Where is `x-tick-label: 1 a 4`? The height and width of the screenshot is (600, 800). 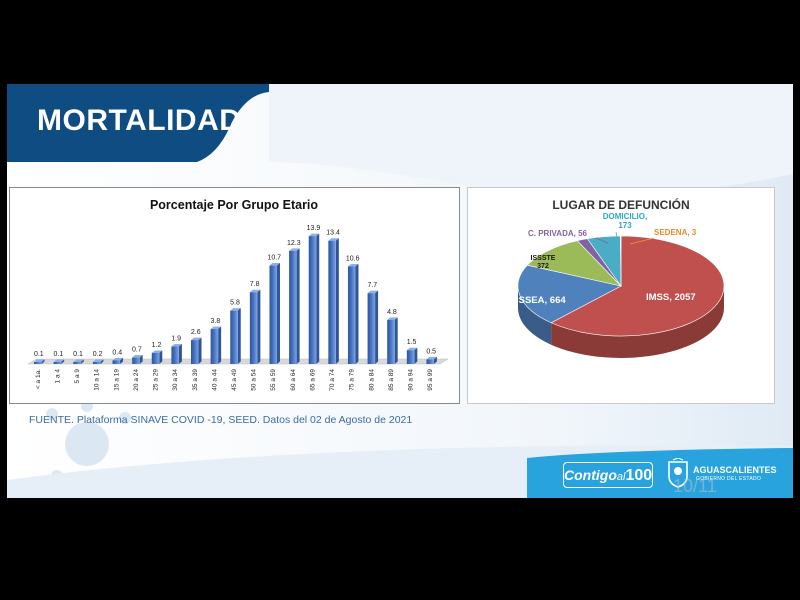 x-tick-label: 1 a 4 is located at coordinates (57, 376).